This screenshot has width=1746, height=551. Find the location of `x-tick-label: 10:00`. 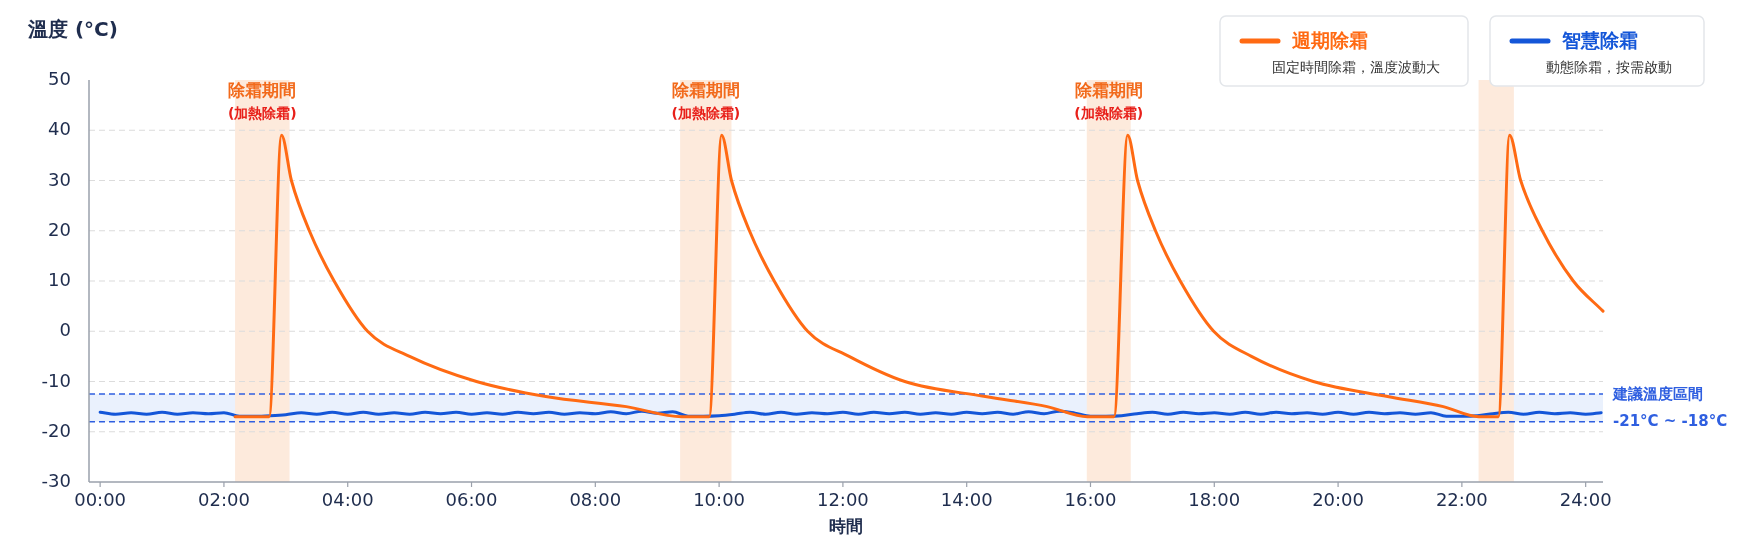

x-tick-label: 10:00 is located at coordinates (719, 499).